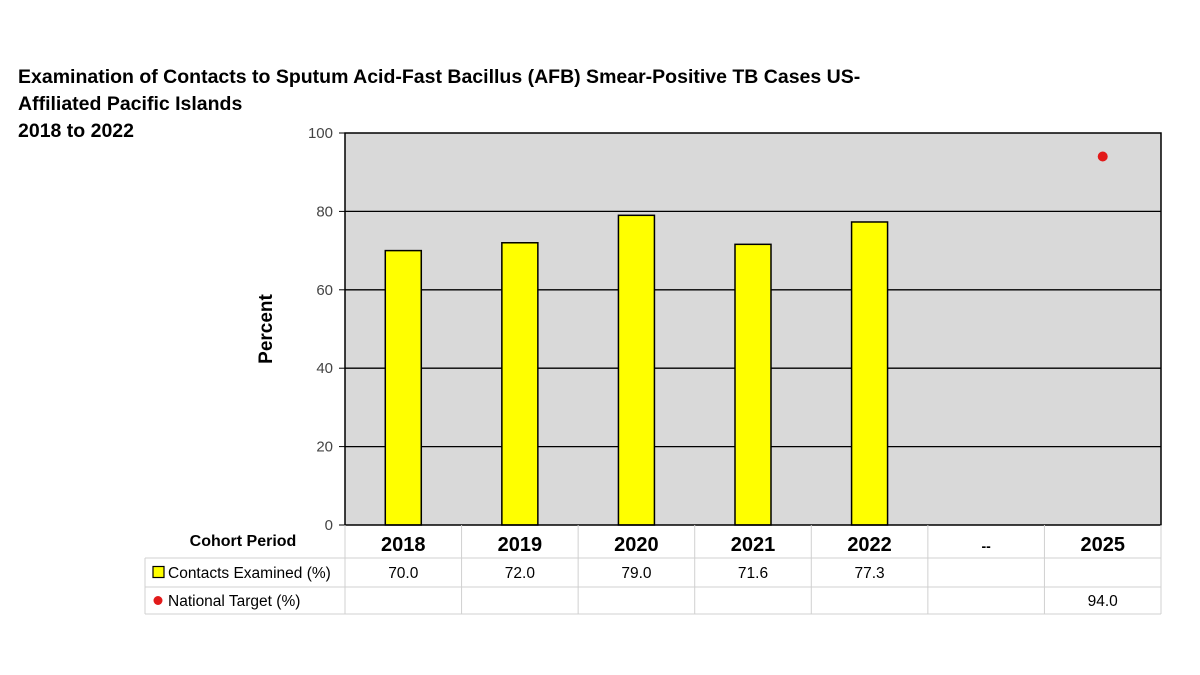  I want to click on table-value: 71.6, so click(753, 573).